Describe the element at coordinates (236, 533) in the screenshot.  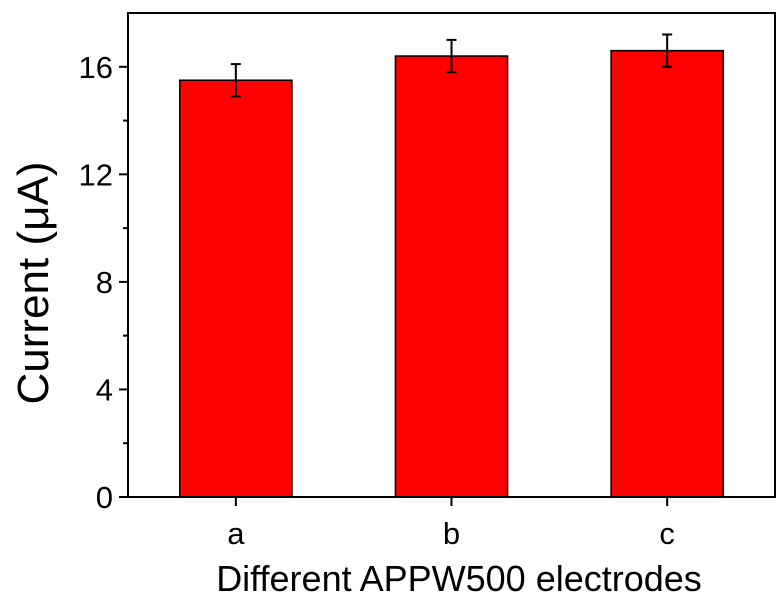
I see `x-tick-label: a` at that location.